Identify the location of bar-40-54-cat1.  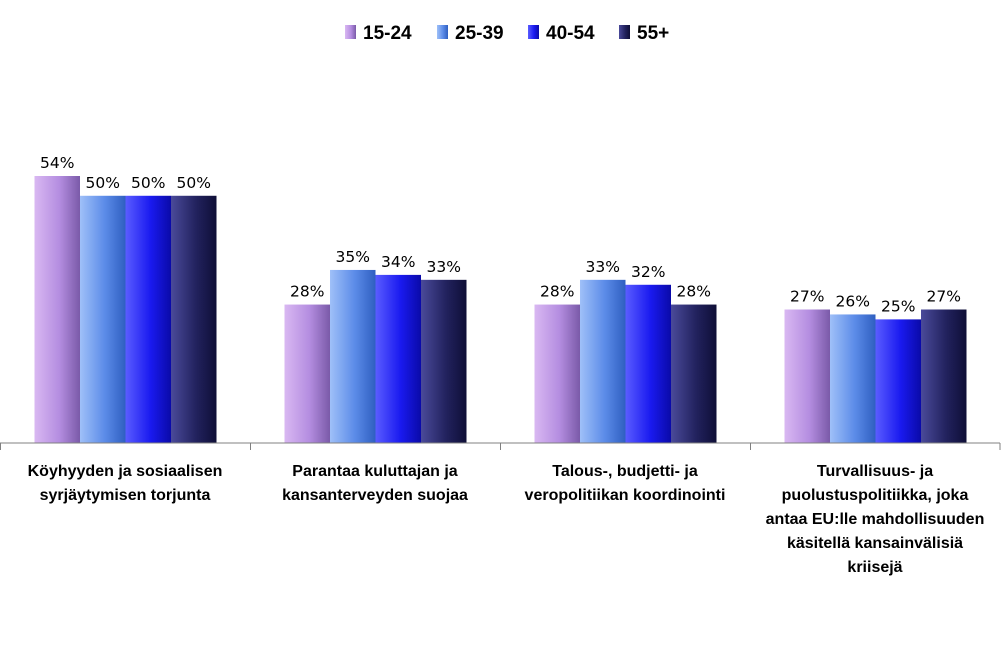
(148, 319).